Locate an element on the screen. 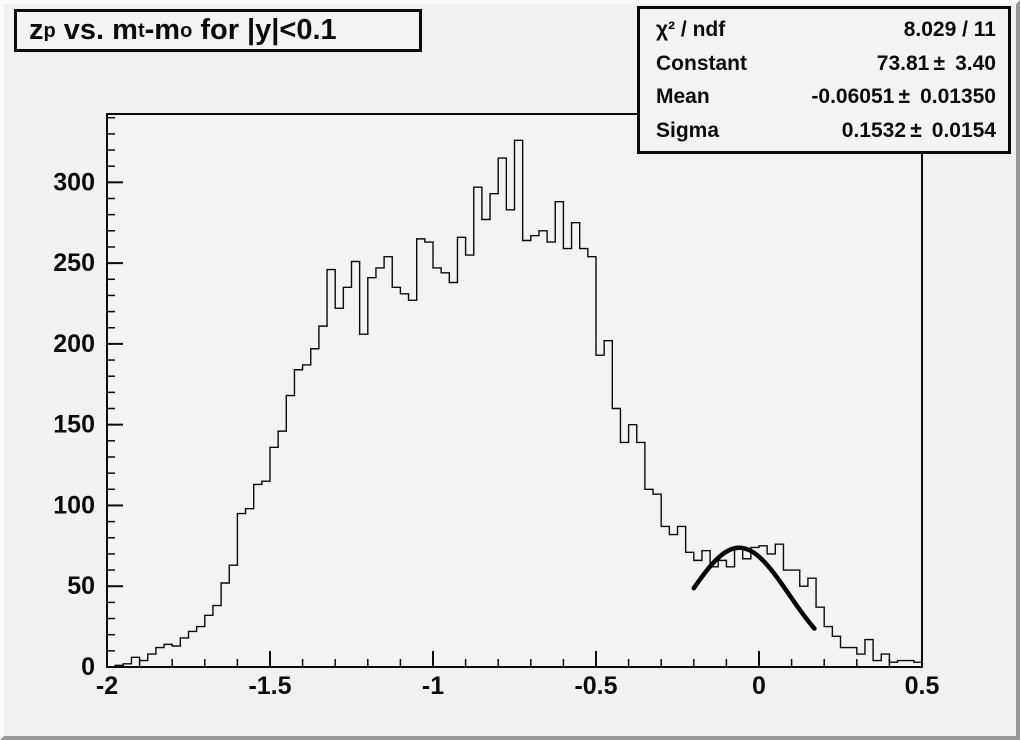 This screenshot has width=1020, height=740. stat-row-chi2: χ² / ndf 8.029 / 11 is located at coordinates (824, 29).